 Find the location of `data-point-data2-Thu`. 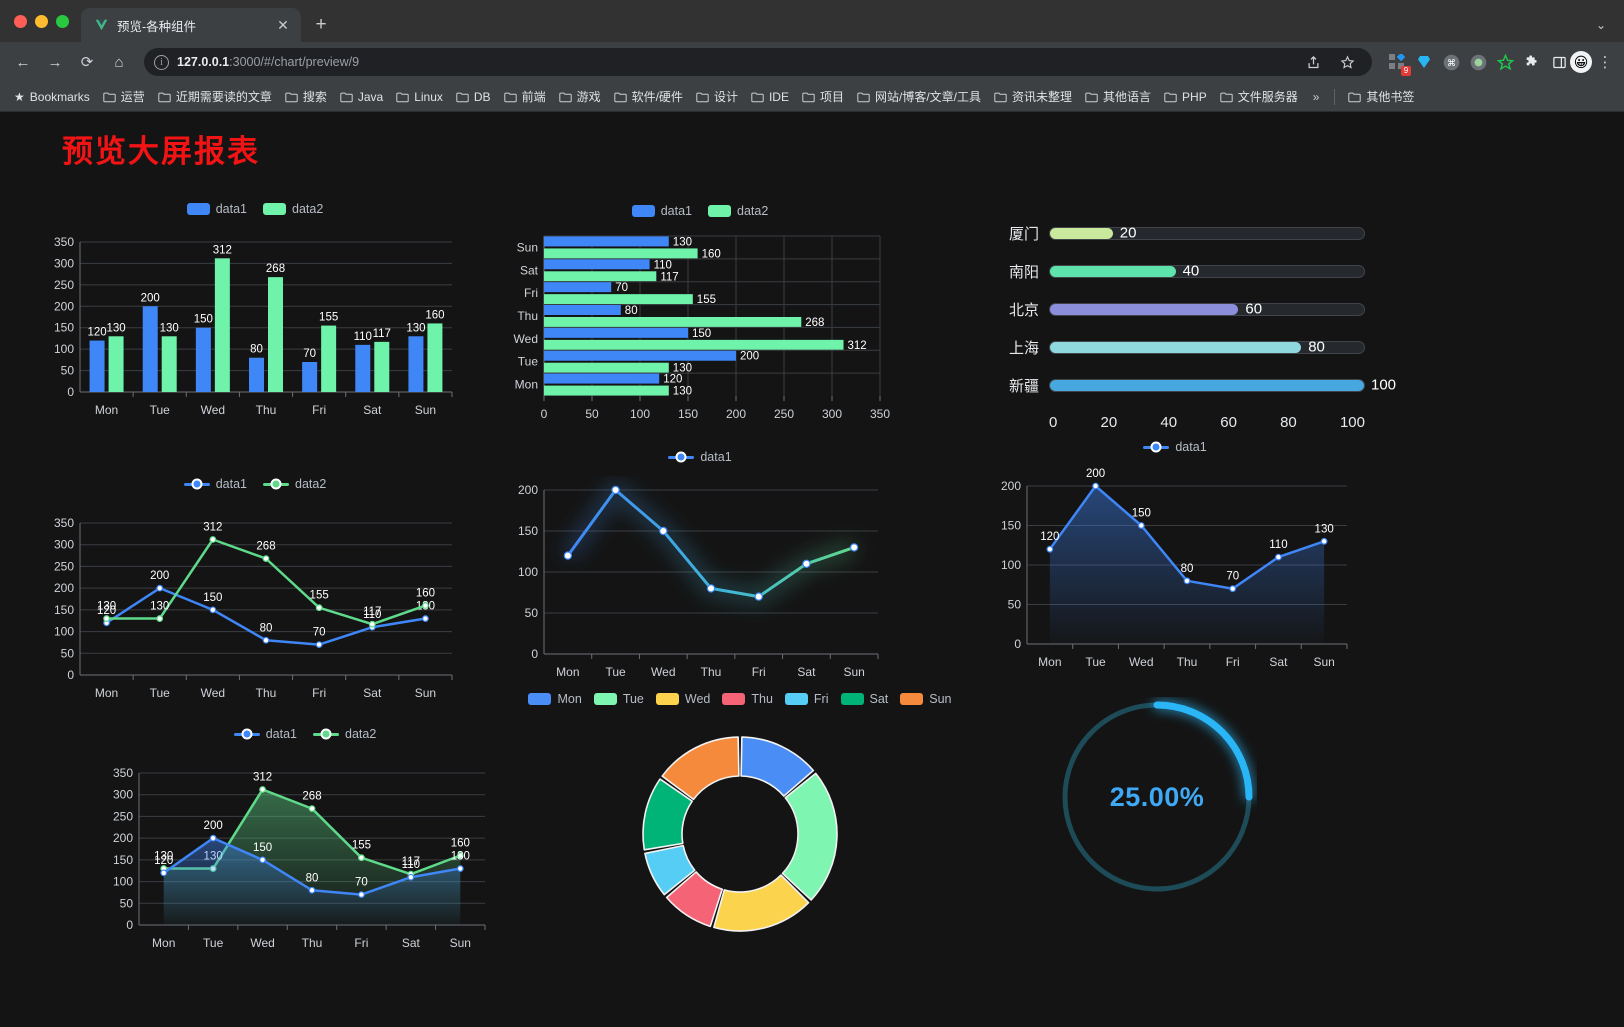

data-point-data2-Thu is located at coordinates (266, 559).